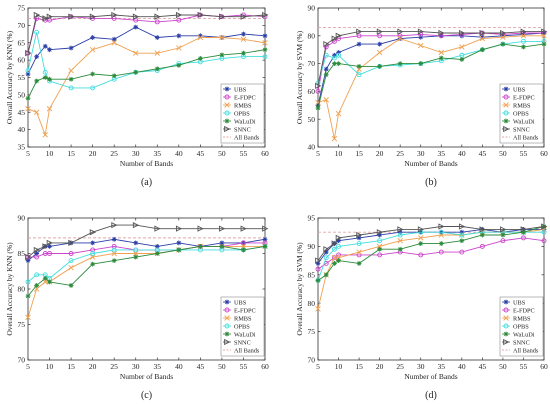  Describe the element at coordinates (146, 87) in the screenshot. I see `series-line` at that location.